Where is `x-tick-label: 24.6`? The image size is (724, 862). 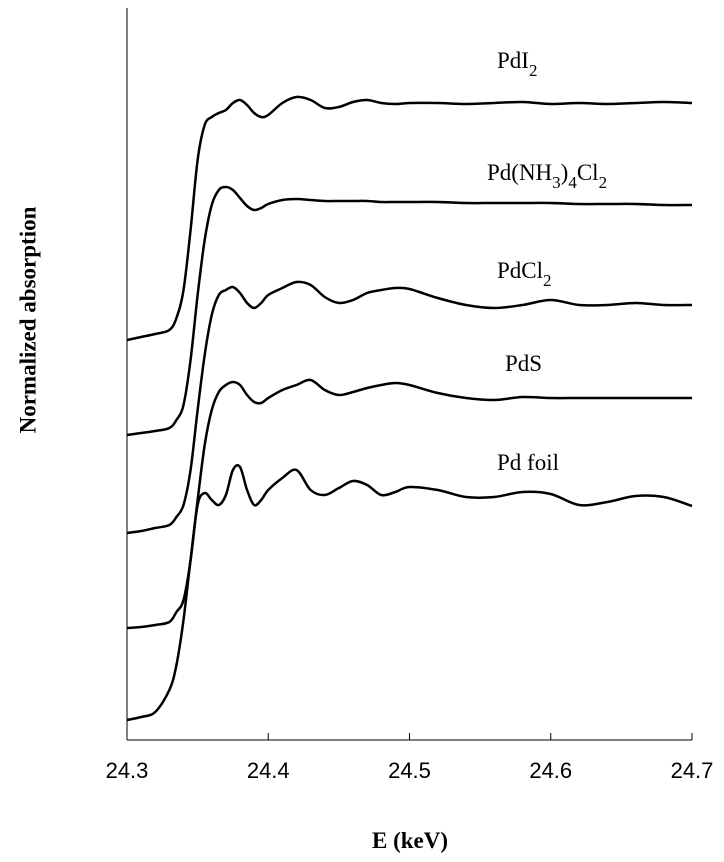 x-tick-label: 24.6 is located at coordinates (550, 770).